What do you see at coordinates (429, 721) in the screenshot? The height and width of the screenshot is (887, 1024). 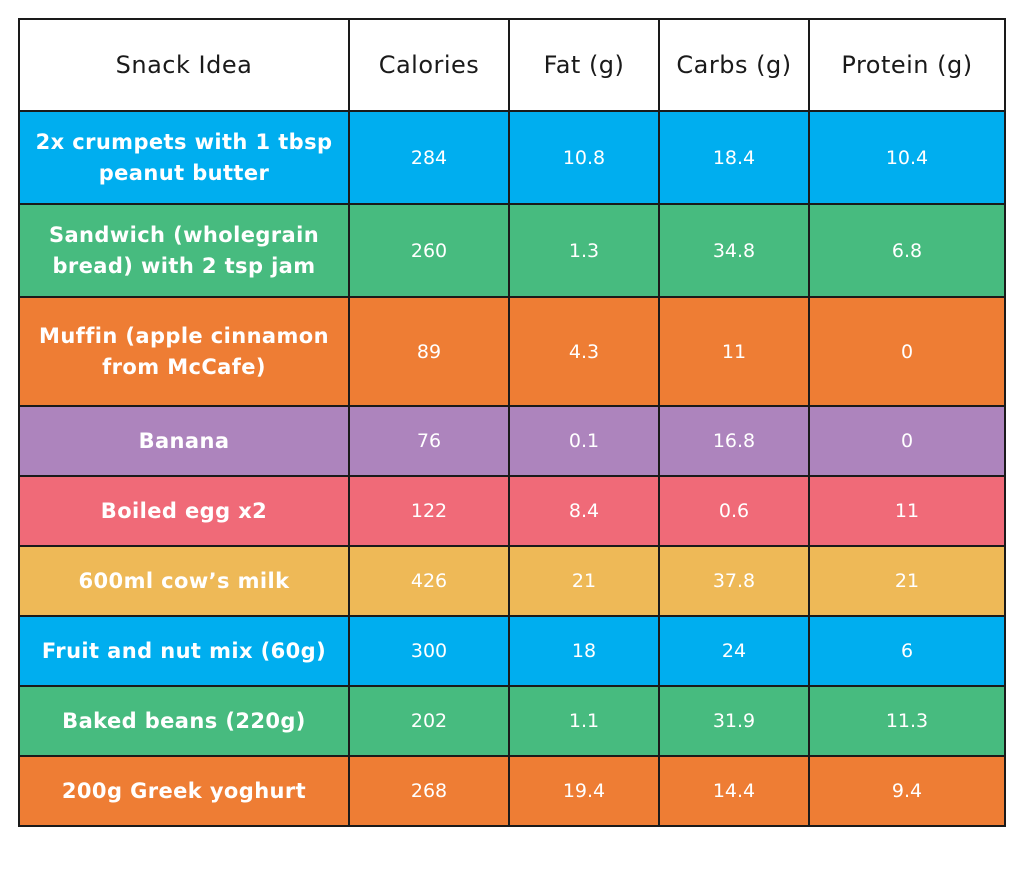 I see `calories-cell: 202` at bounding box center [429, 721].